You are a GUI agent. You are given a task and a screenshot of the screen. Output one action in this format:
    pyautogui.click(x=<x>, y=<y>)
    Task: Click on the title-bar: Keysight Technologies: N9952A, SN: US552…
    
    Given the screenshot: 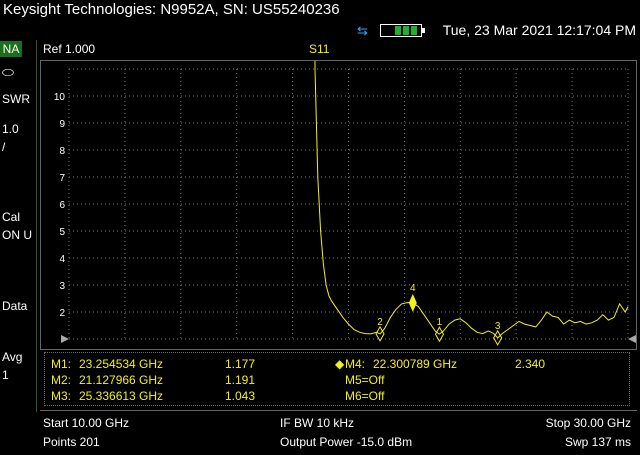 What is the action you would take?
    pyautogui.click(x=320, y=11)
    